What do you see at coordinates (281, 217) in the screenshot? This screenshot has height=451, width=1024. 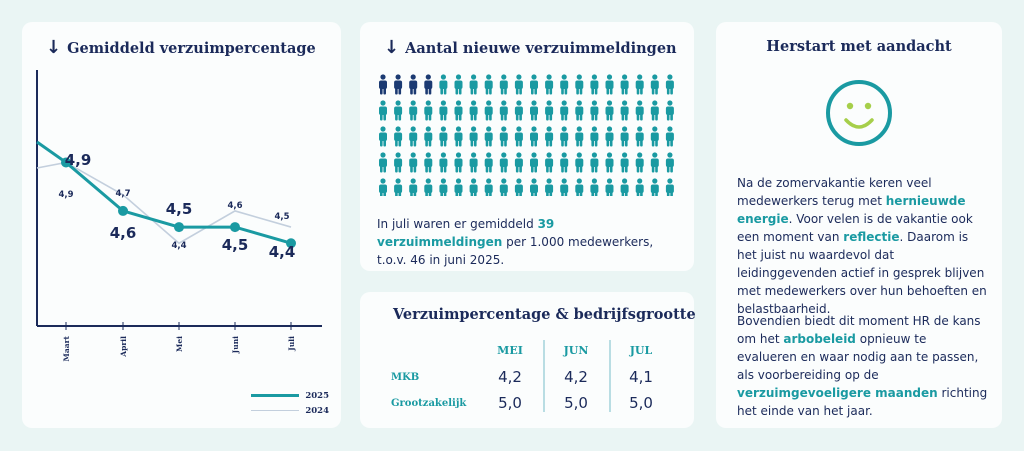 I see `series-2024-label: 4,5` at bounding box center [281, 217].